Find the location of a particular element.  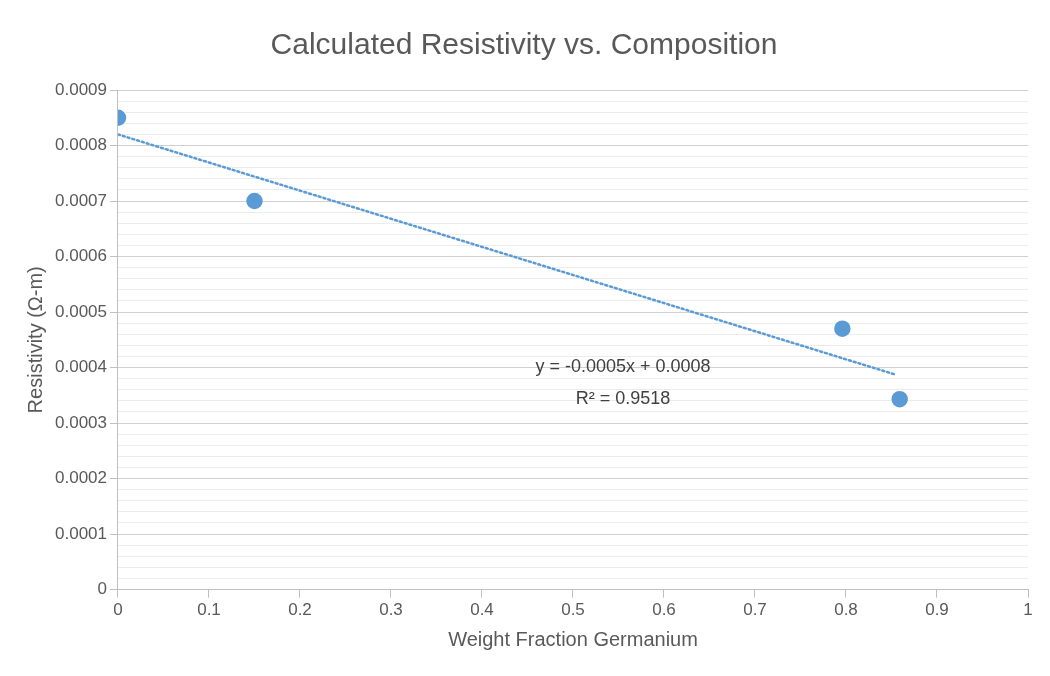

x-tick-label: 0.9 is located at coordinates (937, 610).